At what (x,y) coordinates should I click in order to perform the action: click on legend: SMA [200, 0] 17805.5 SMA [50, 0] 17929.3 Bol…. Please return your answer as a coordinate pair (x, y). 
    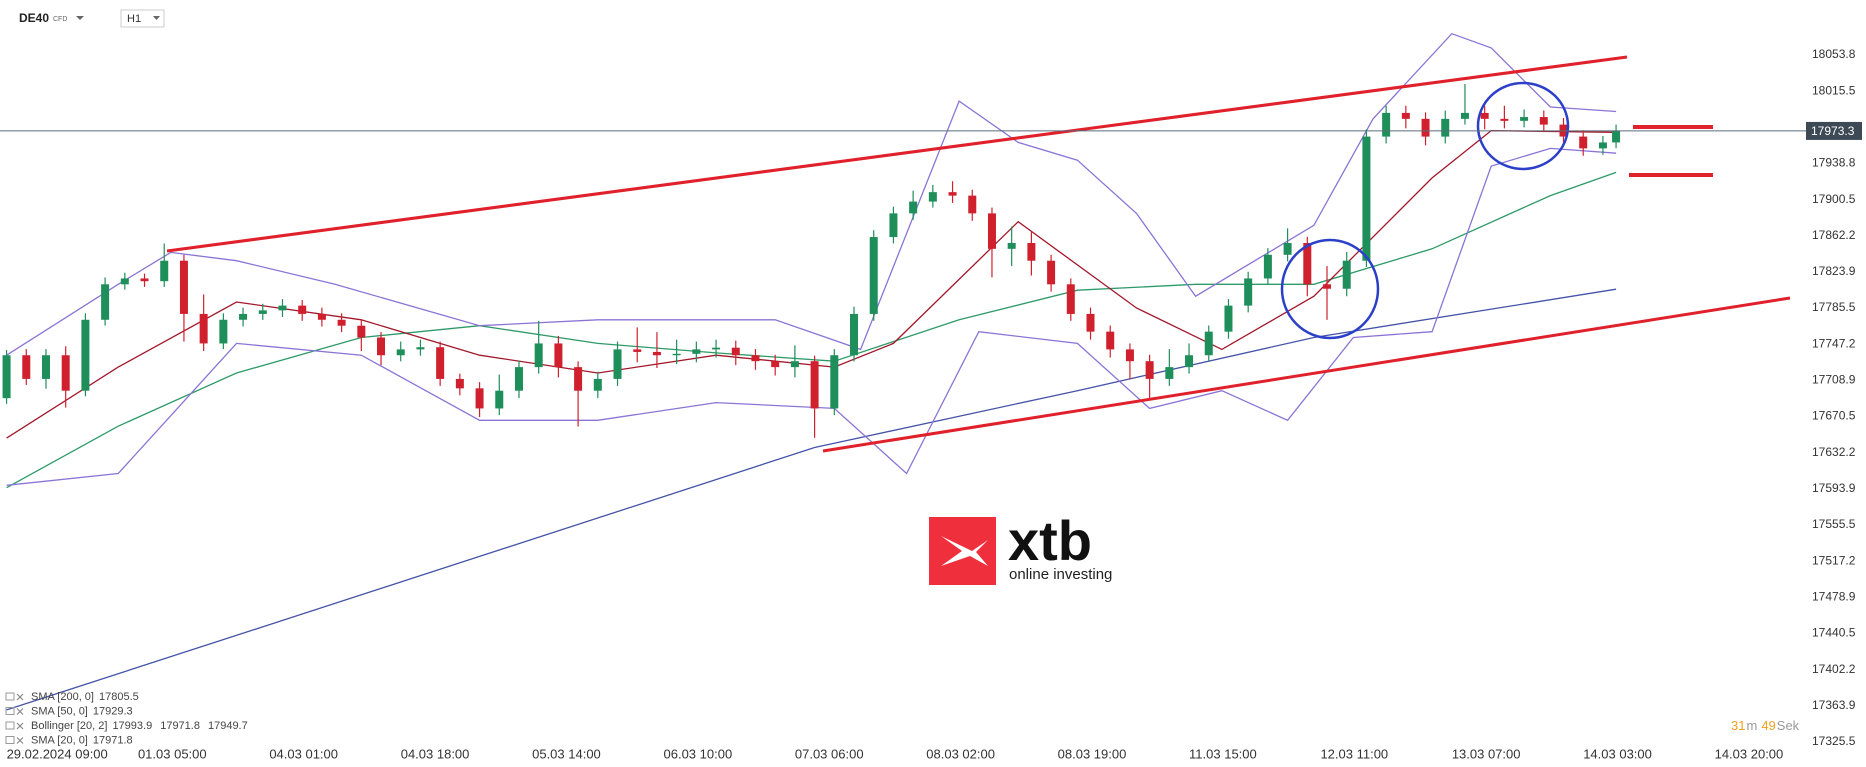
    Looking at the image, I should click on (126, 718).